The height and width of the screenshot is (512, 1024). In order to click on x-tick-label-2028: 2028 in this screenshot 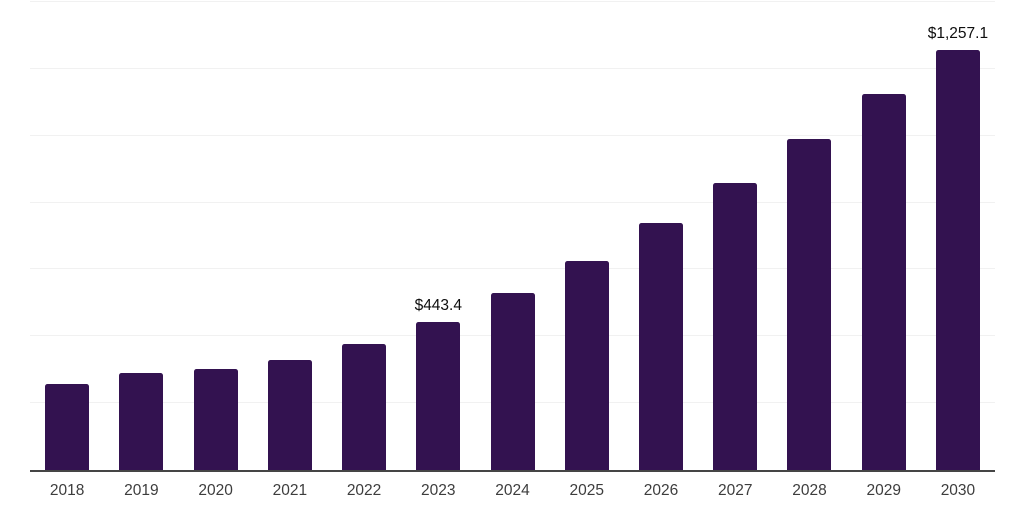, I will do `click(809, 490)`.